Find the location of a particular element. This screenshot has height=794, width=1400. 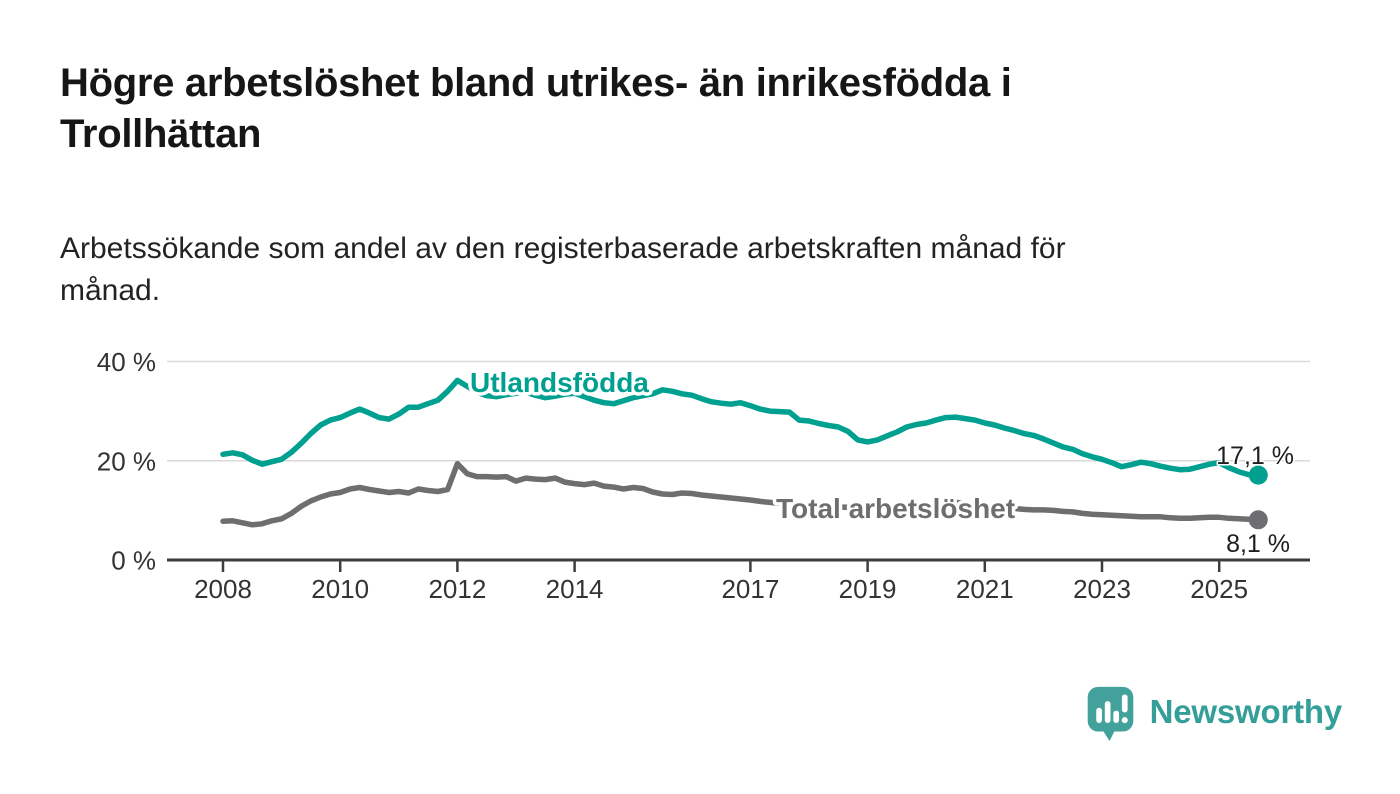

newsworthy-wordmark: Newsworthy is located at coordinates (1246, 711).